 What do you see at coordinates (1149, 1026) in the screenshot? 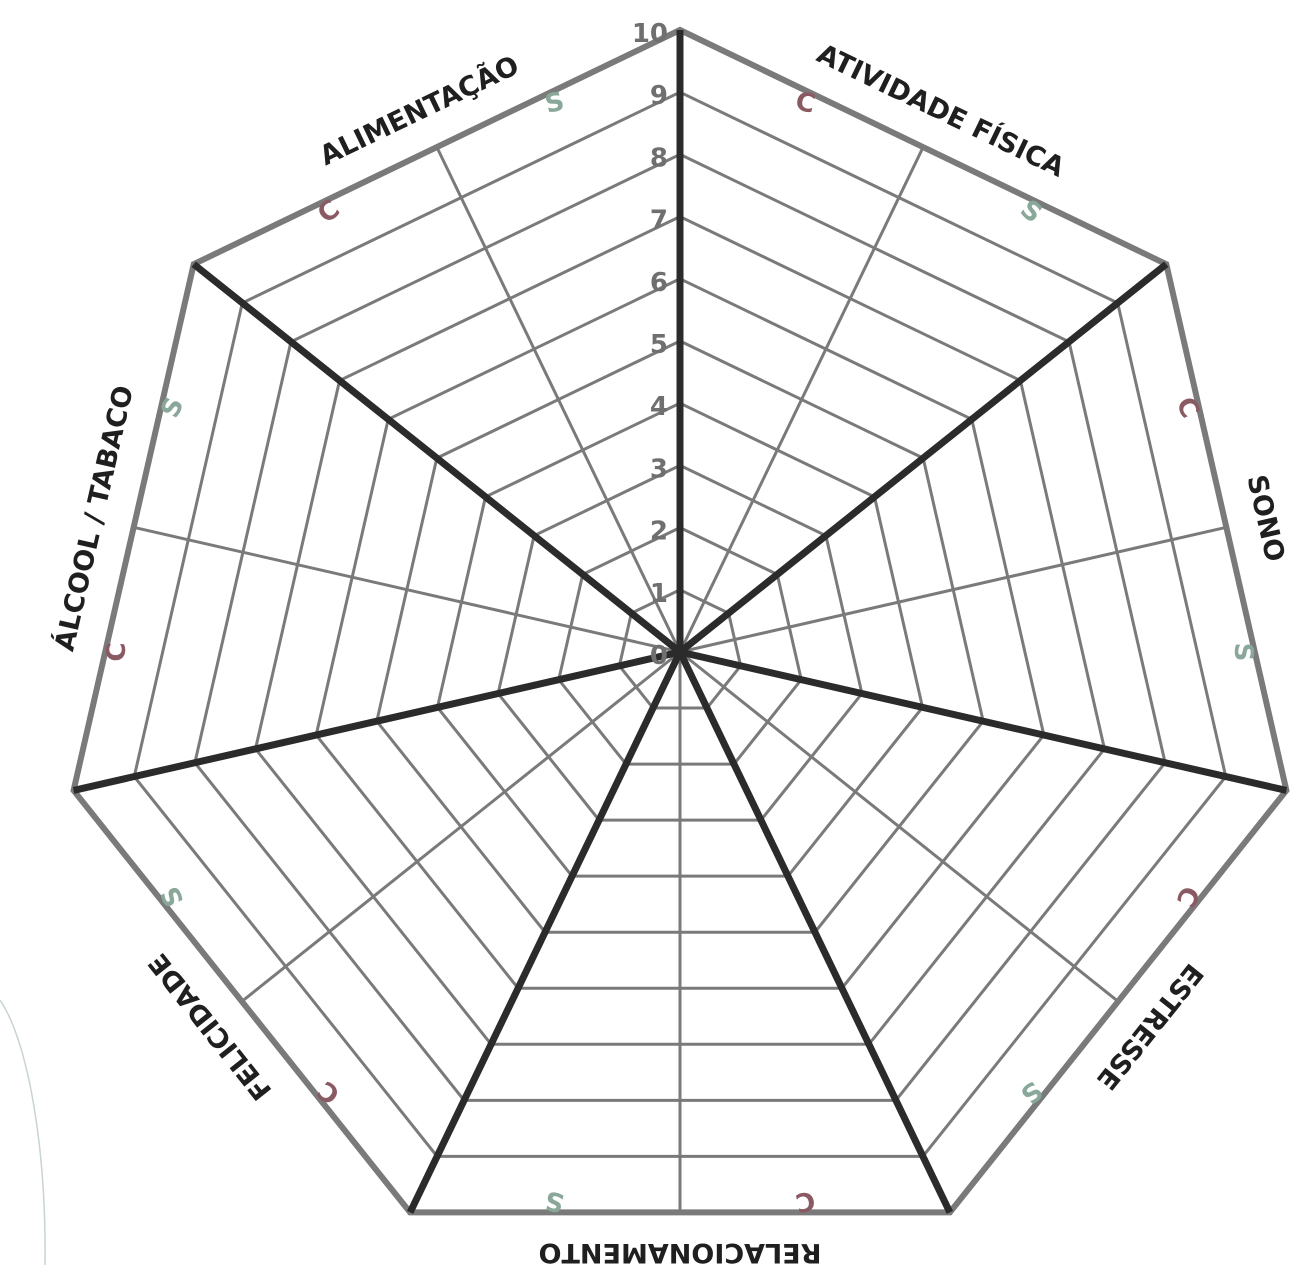
I see `category-label: ESTRESSE` at bounding box center [1149, 1026].